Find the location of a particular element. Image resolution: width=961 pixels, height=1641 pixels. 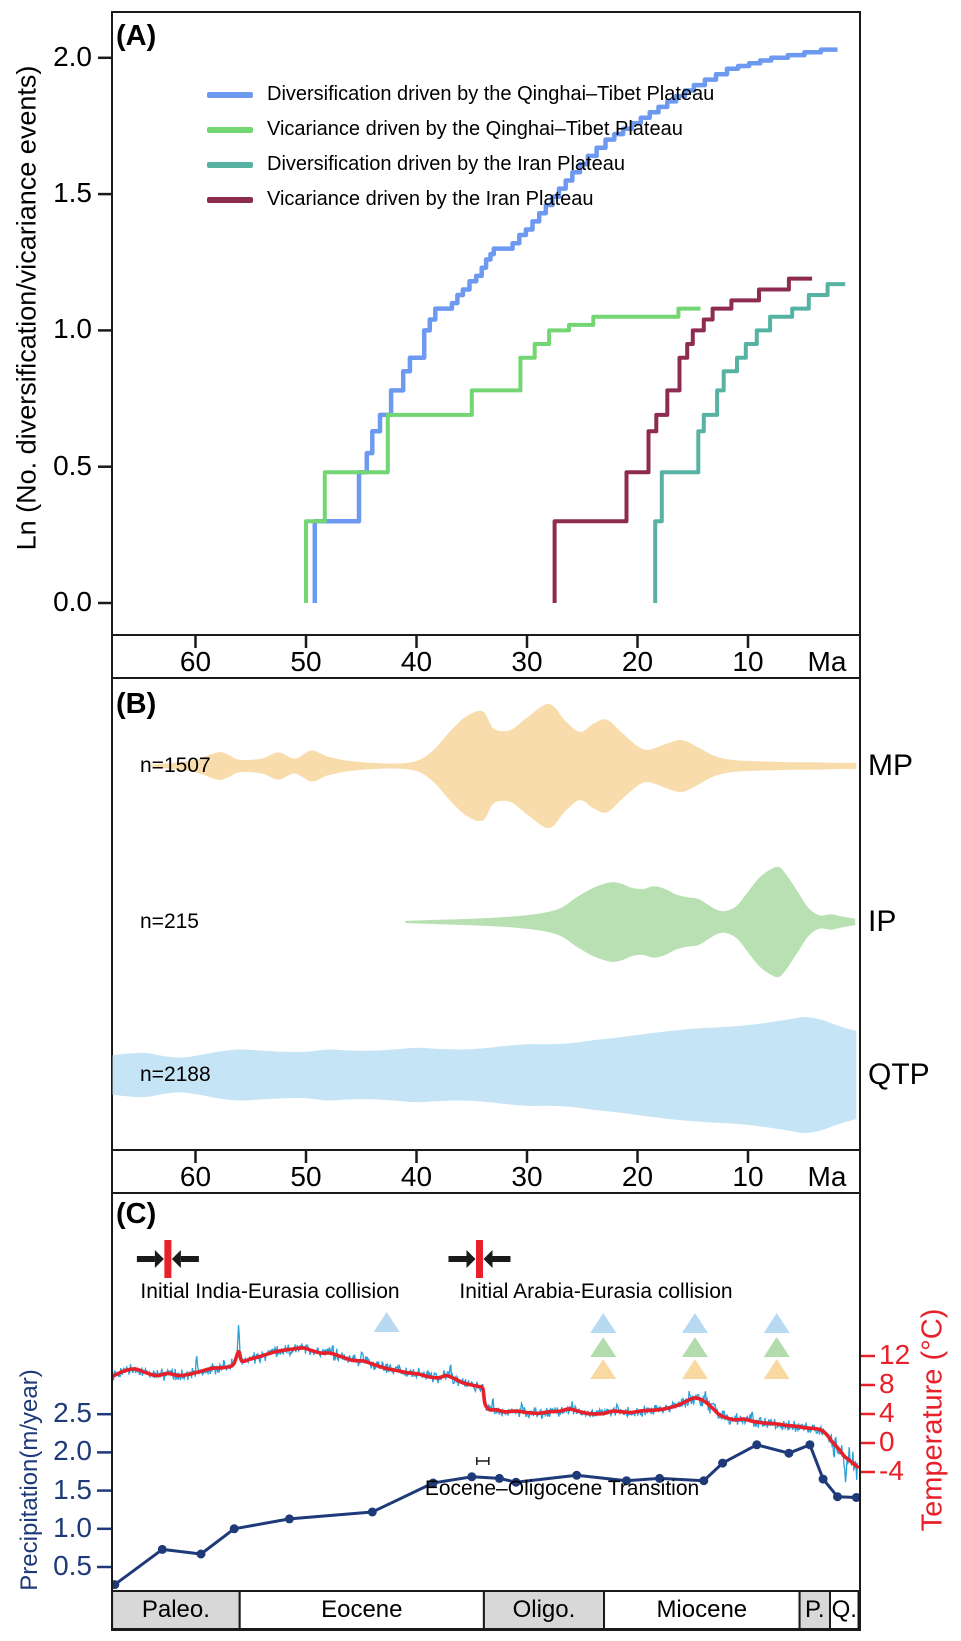

violin-mp is located at coordinates (504, 766).